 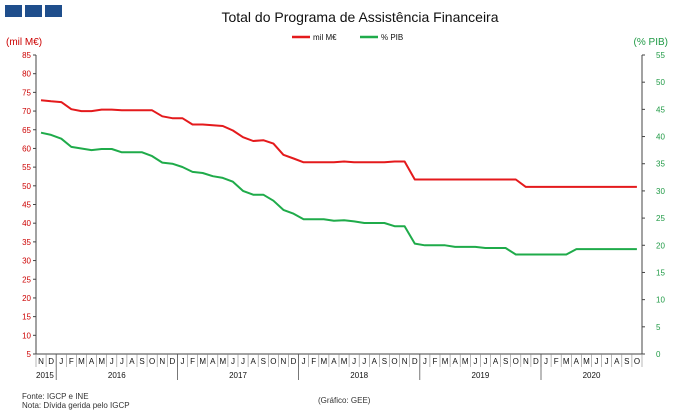 What do you see at coordinates (660, 55) in the screenshot?
I see `right-tick-label: 55` at bounding box center [660, 55].